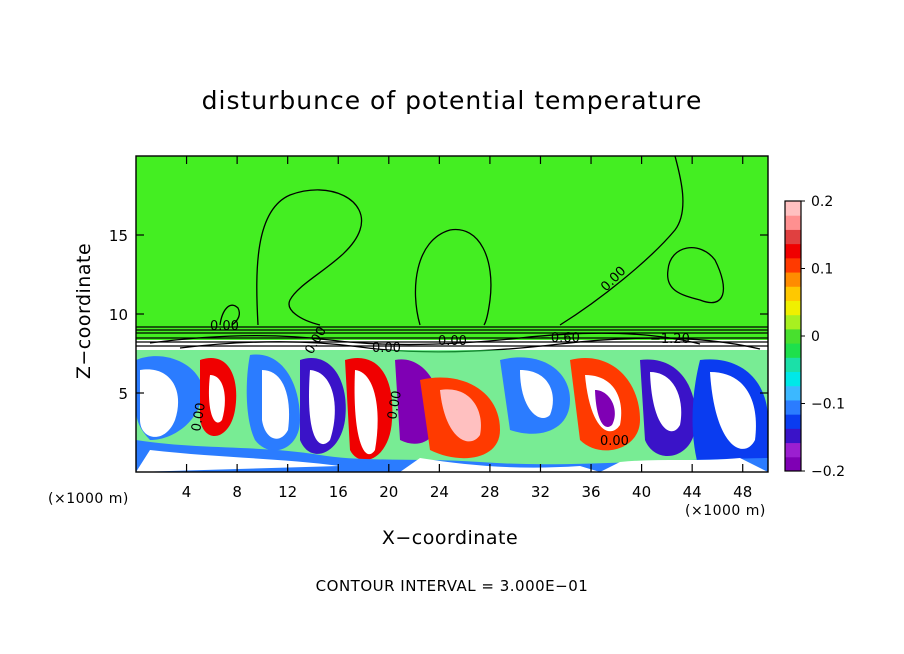 The image size is (904, 654). I want to click on colorbar-tick-label-3: −0.1, so click(828, 405).